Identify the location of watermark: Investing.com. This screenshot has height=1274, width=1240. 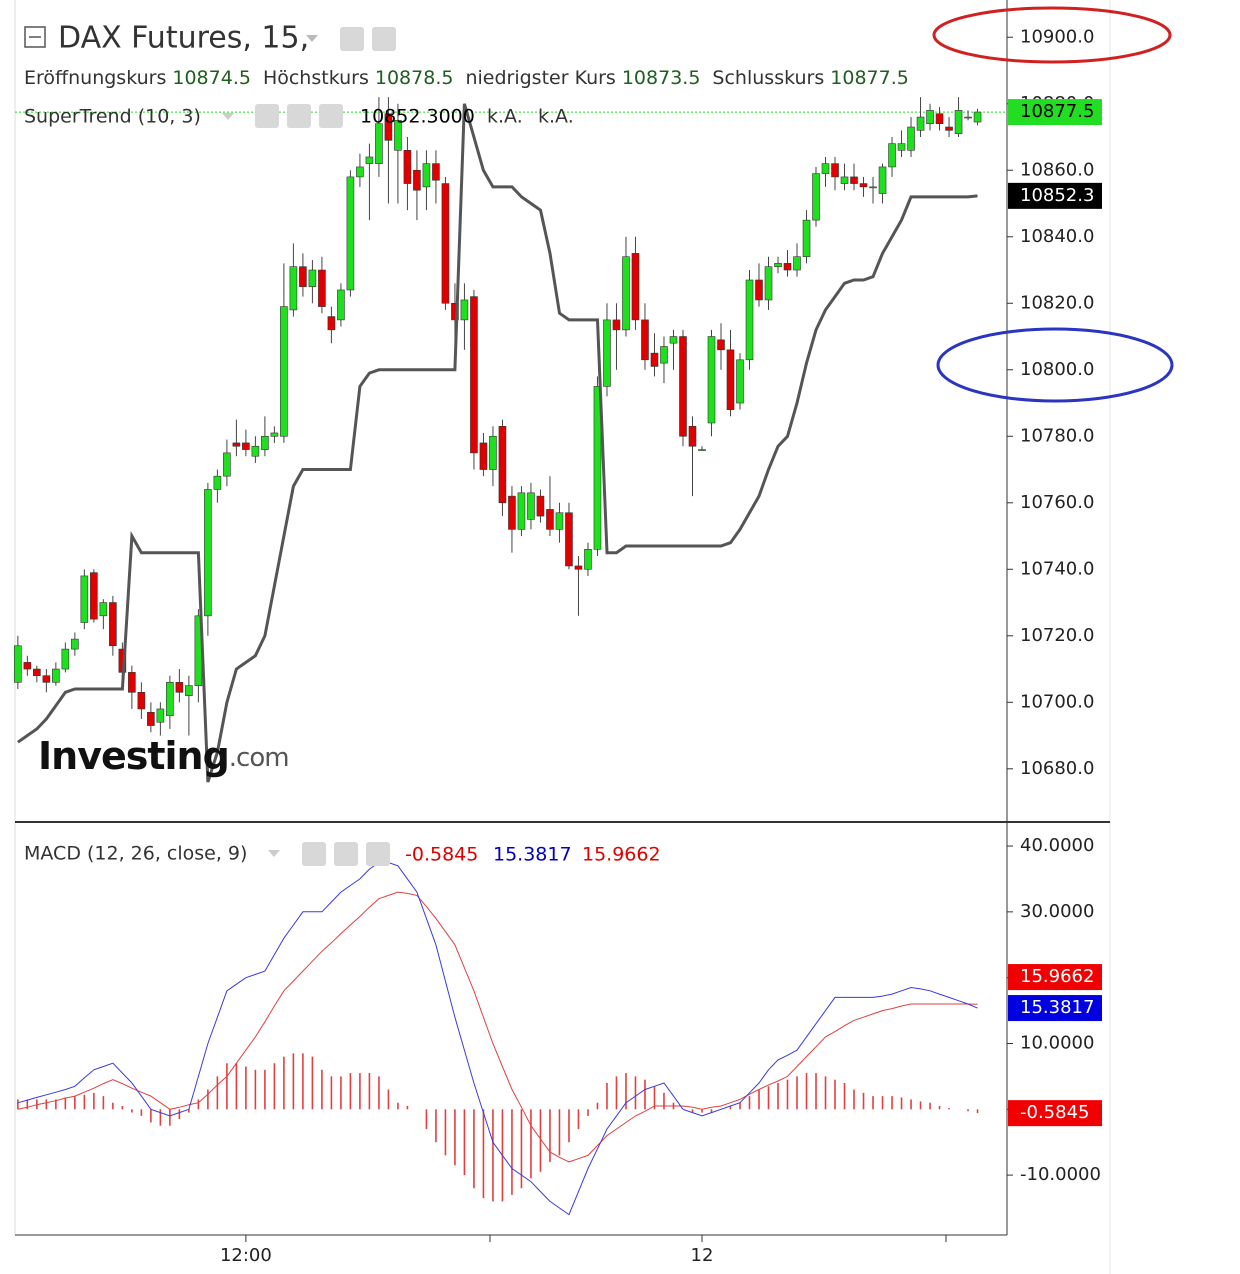
(164, 756).